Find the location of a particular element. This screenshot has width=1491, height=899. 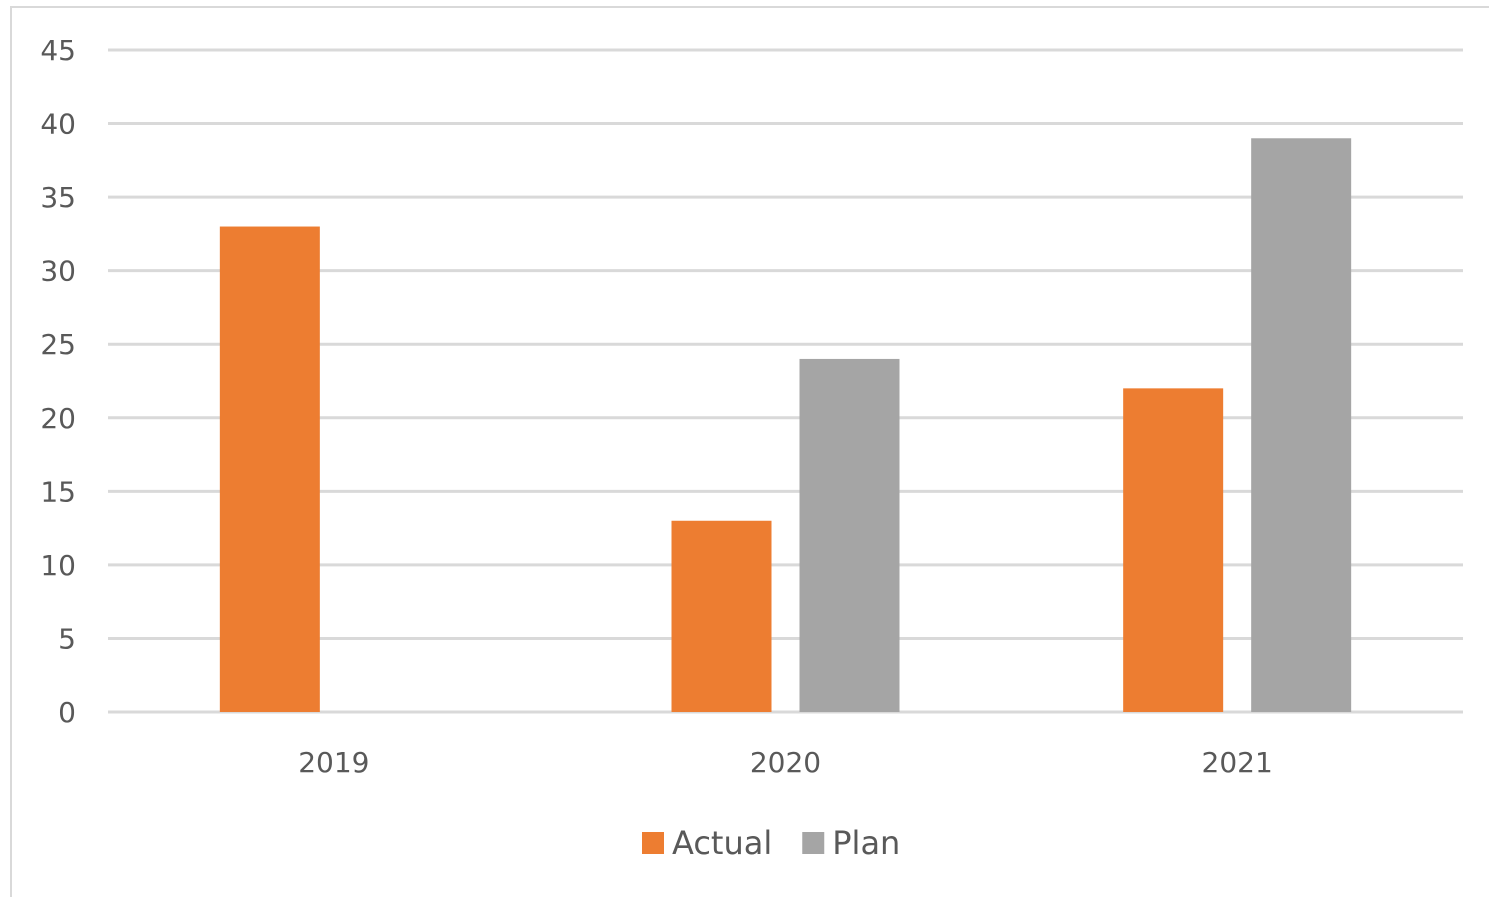

y-tick-label: 0 is located at coordinates (67, 712).